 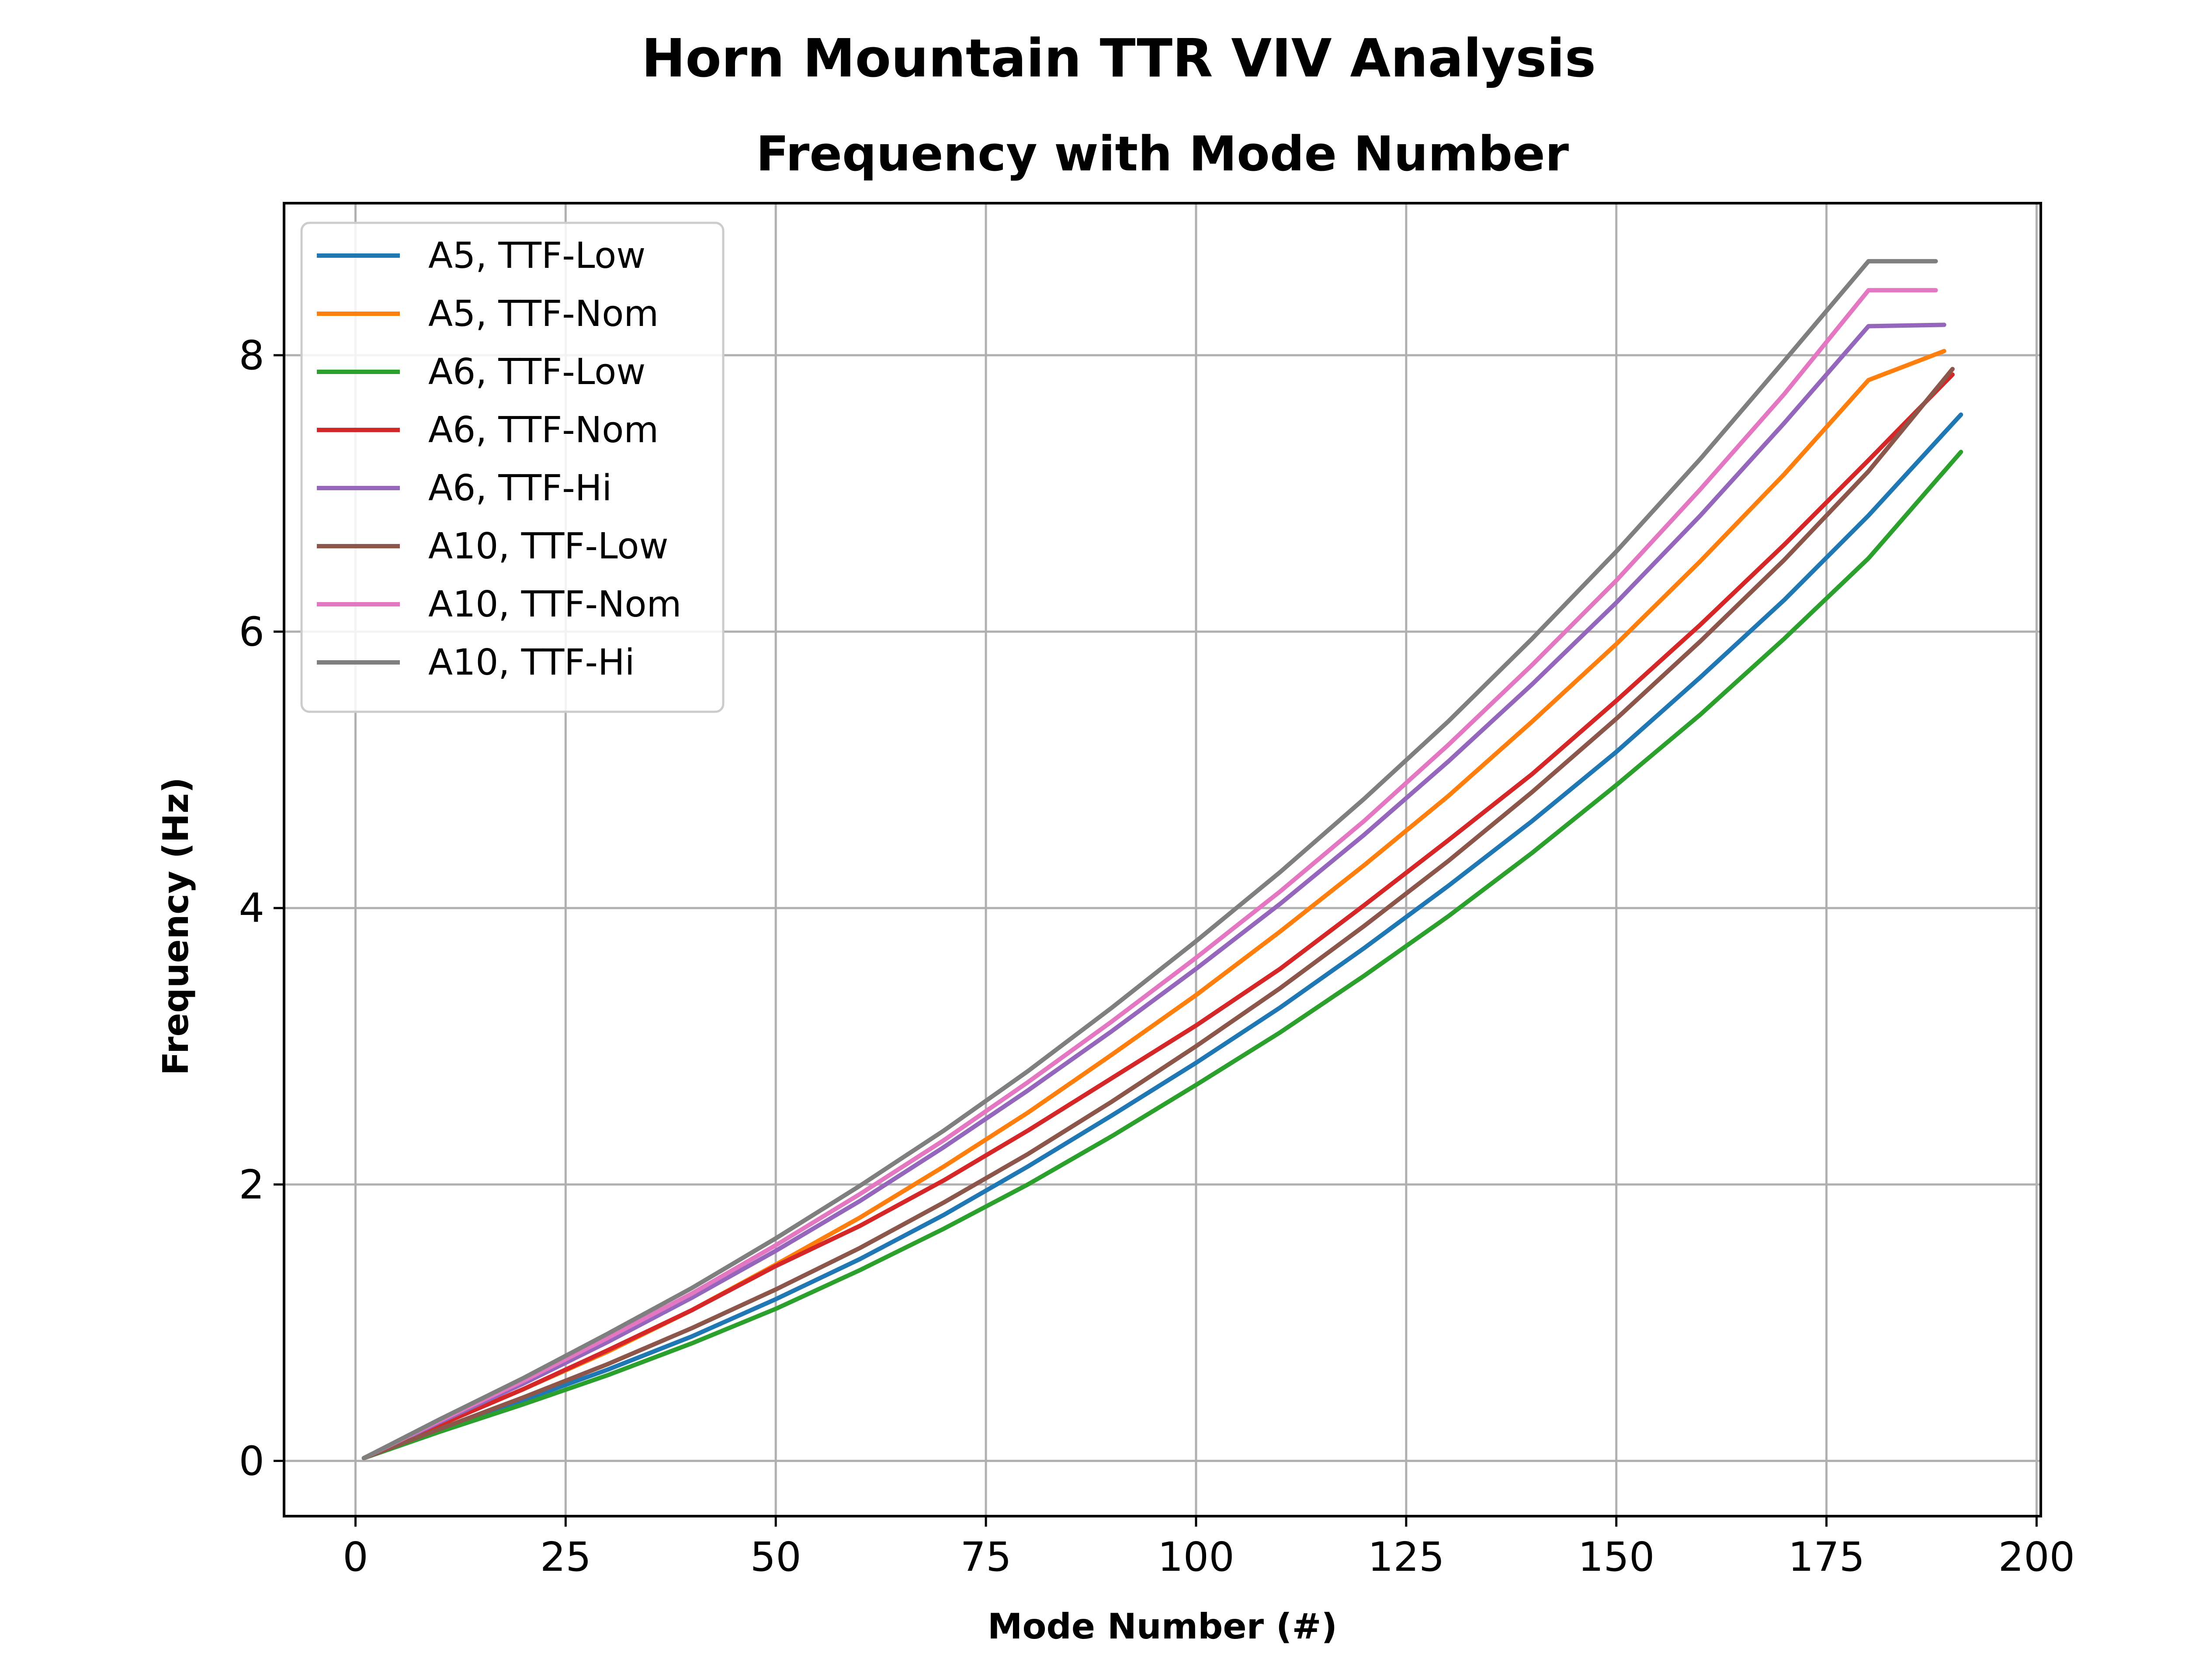 I want to click on x-axis-label: Mode Number (#), so click(x=1163, y=1626).